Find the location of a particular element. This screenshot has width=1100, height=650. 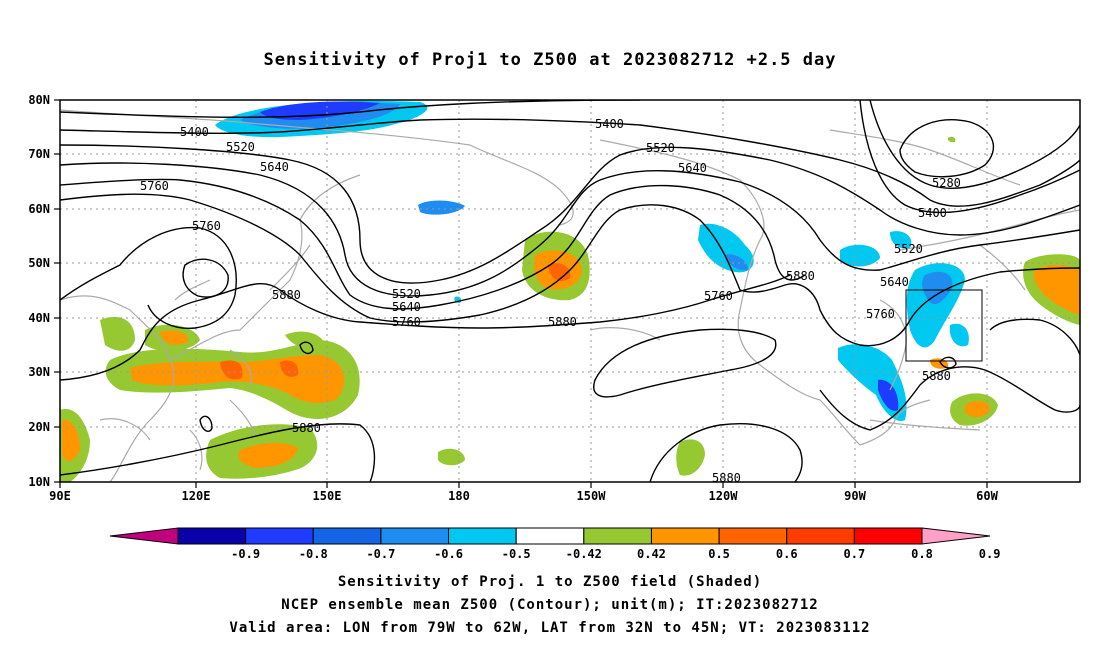

lon-label: 150E is located at coordinates (327, 496).